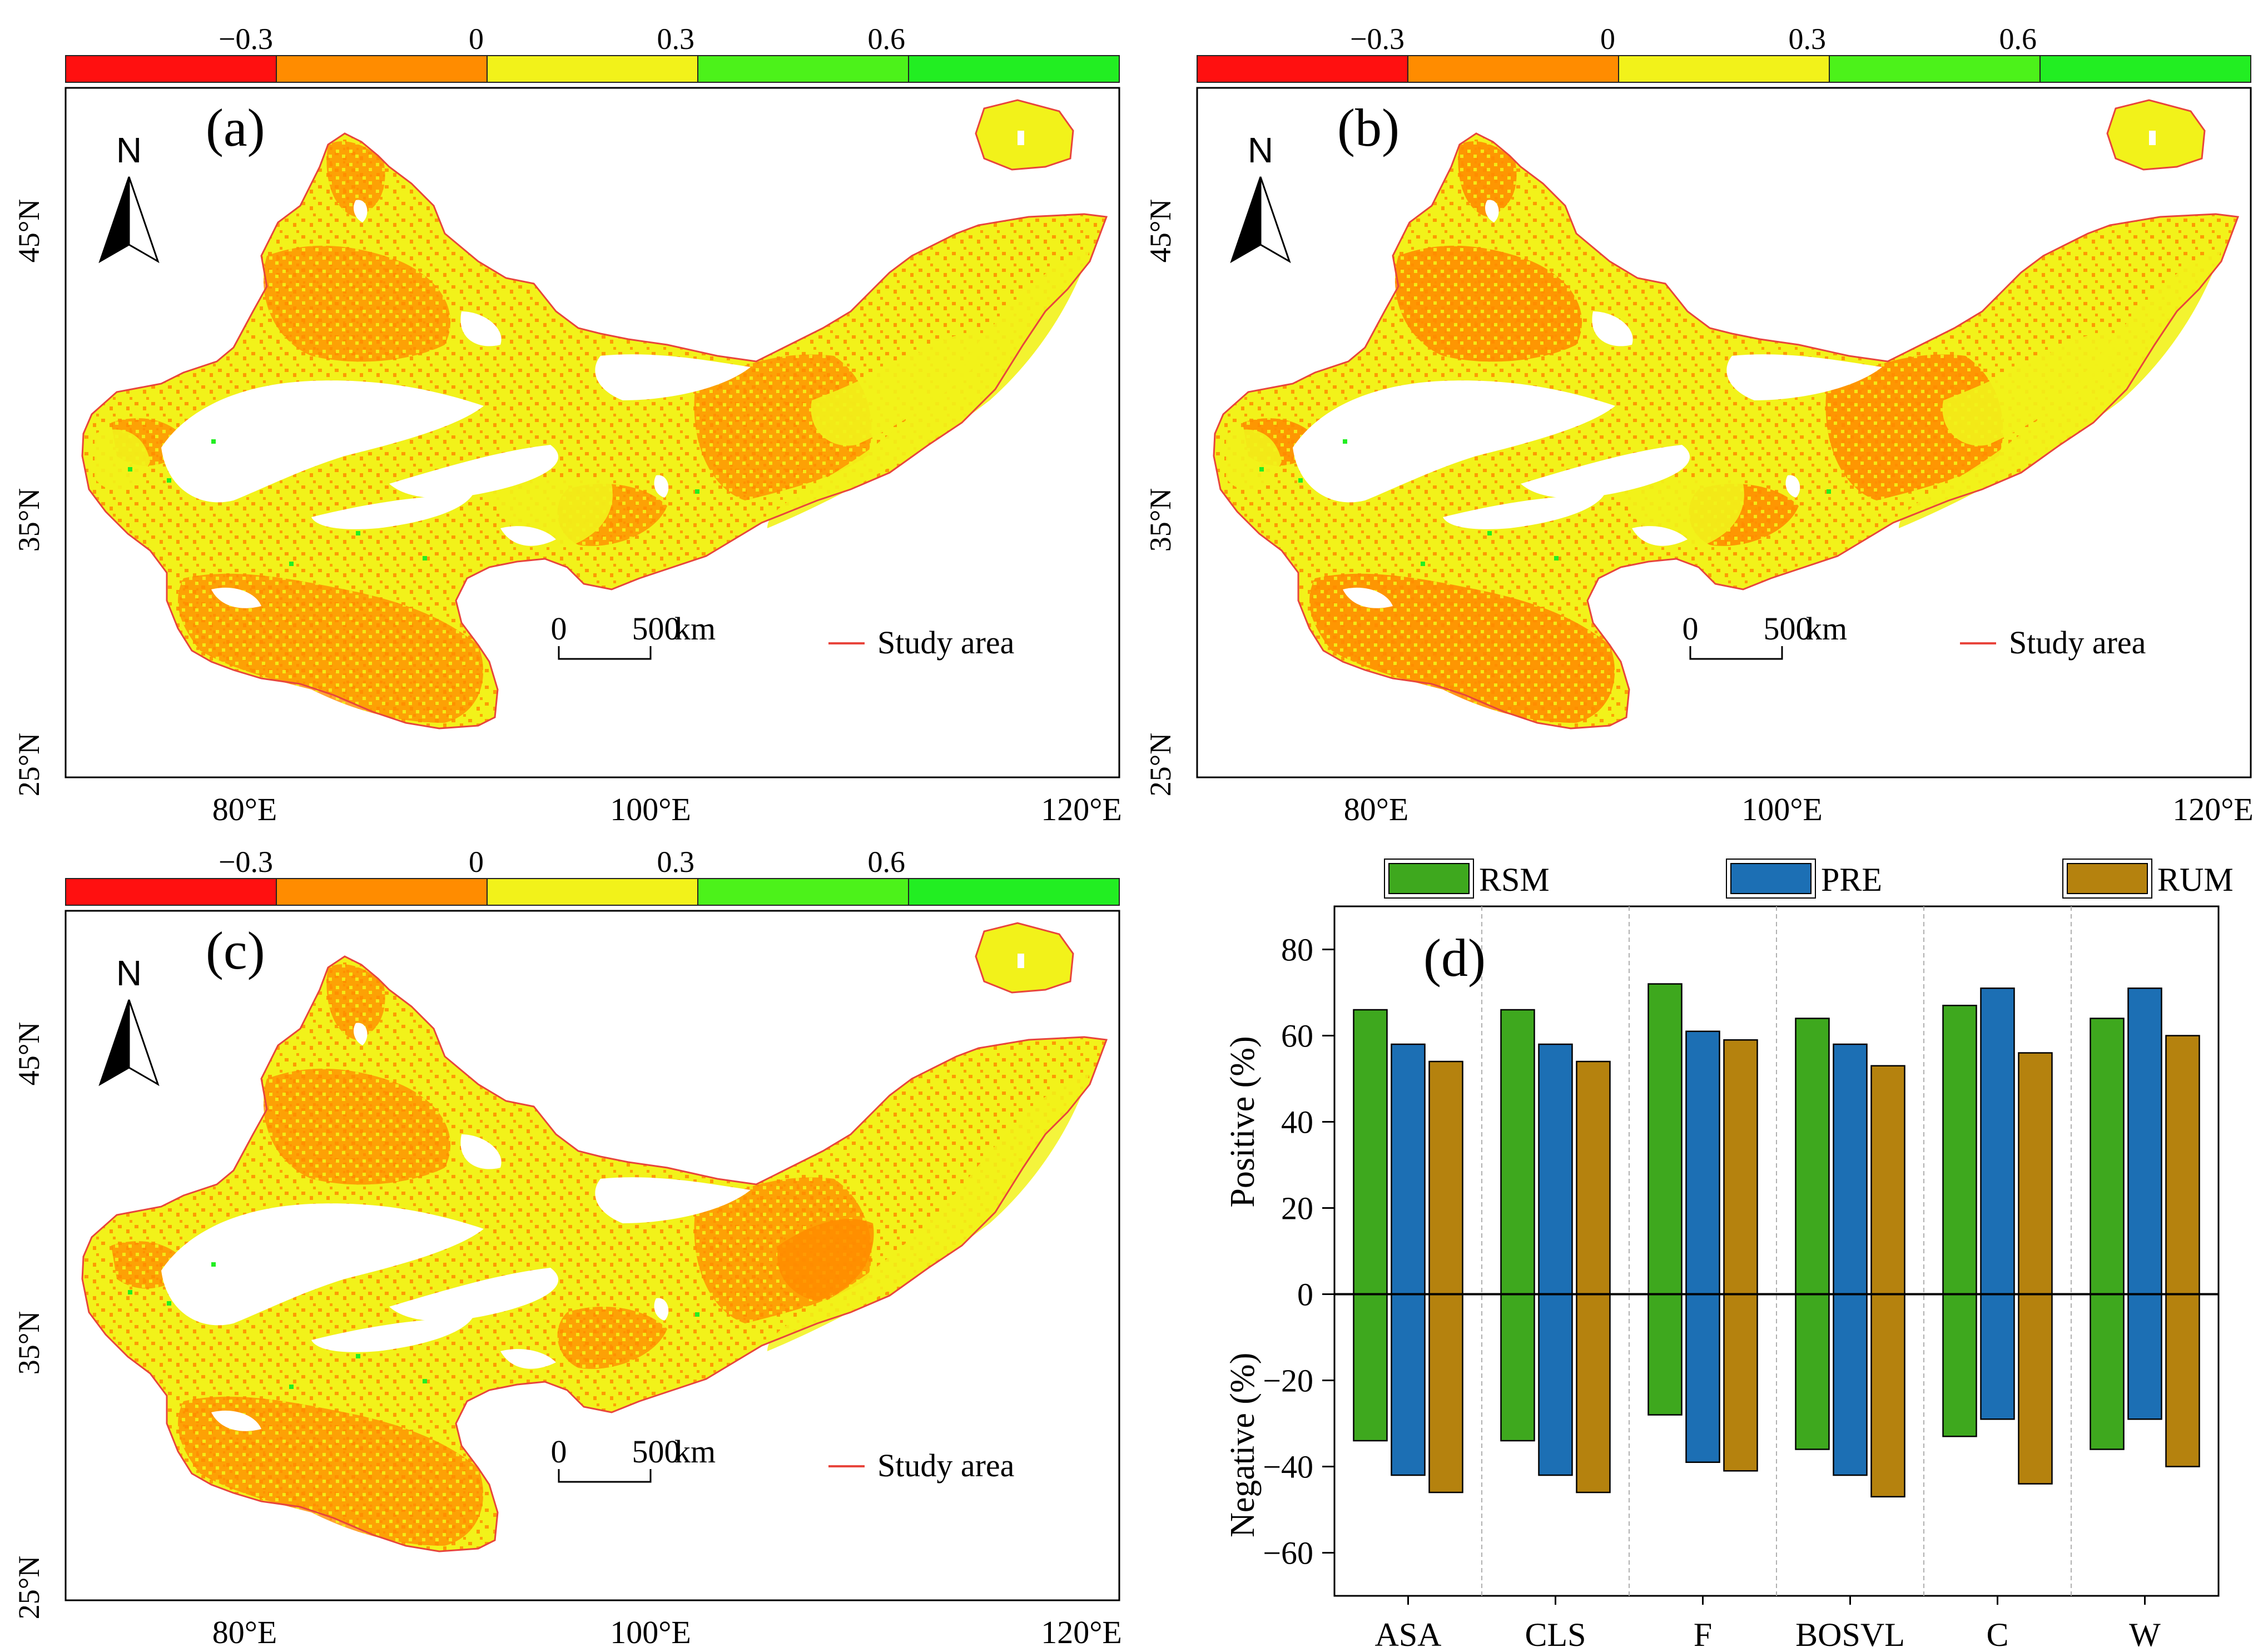 The width and height of the screenshot is (2263, 1652). Describe the element at coordinates (1407, 1634) in the screenshot. I see `x-category-label: ASA` at that location.